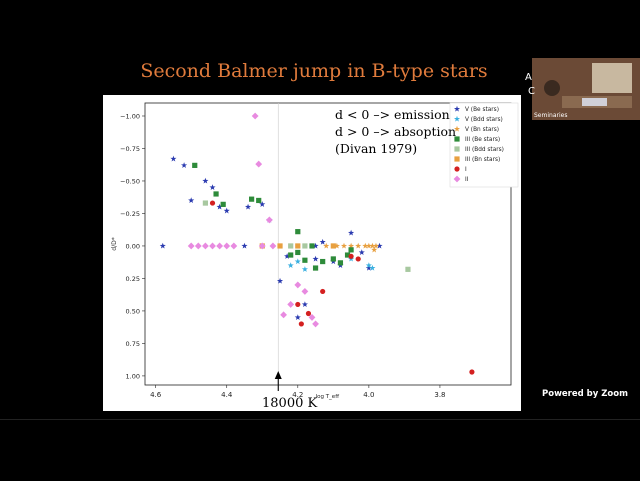 The height and width of the screenshot is (481, 640). I want to click on x-tick-label: 4.0, so click(368, 395).